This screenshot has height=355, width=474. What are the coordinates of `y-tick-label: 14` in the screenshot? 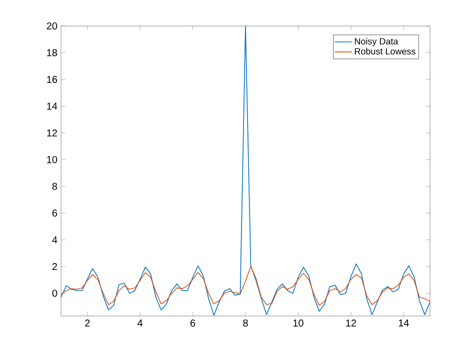 It's located at (52, 106).